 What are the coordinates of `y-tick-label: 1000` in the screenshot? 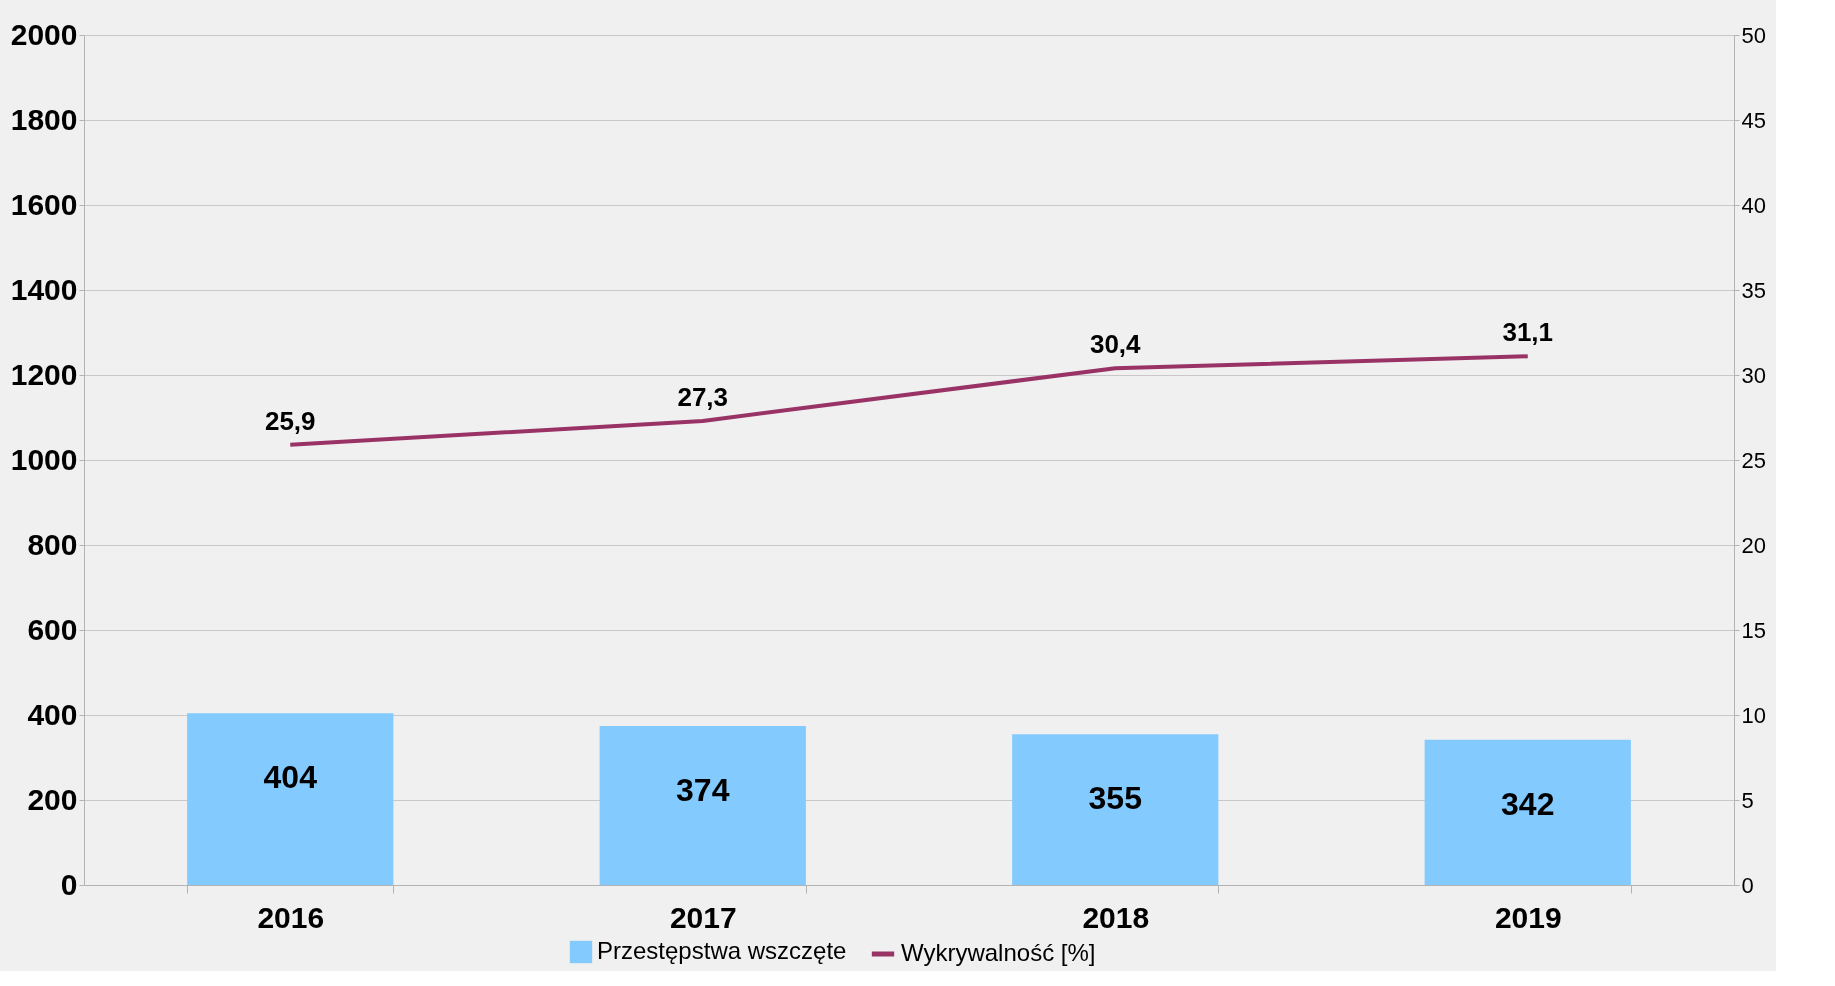 It's located at (44, 459).